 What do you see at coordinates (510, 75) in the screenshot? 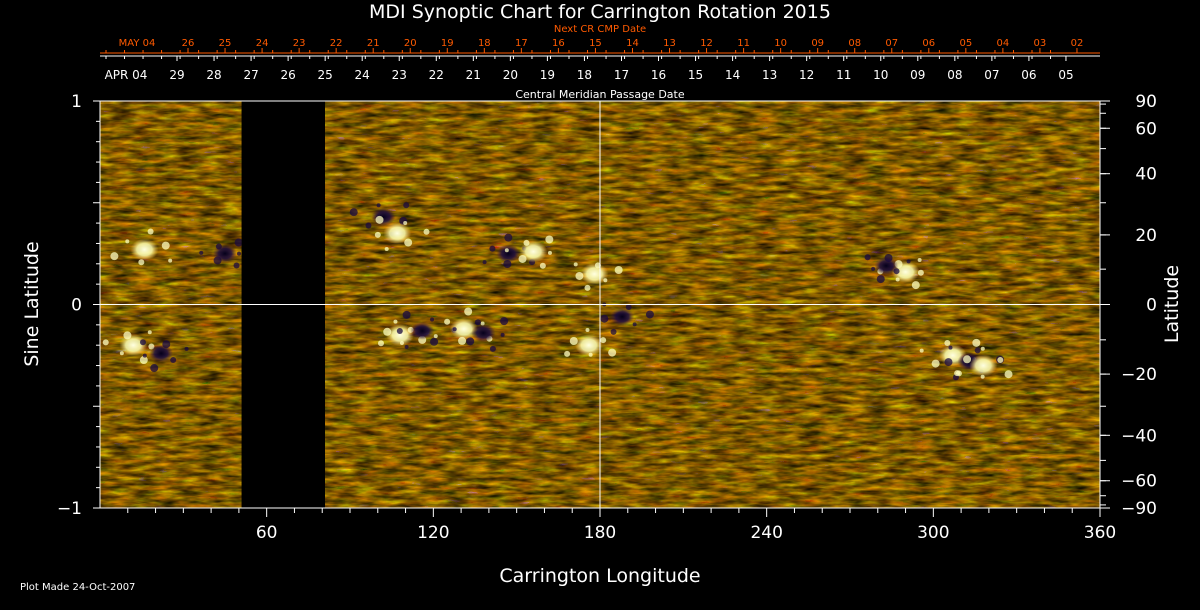
I see `date-axis-label: 20` at bounding box center [510, 75].